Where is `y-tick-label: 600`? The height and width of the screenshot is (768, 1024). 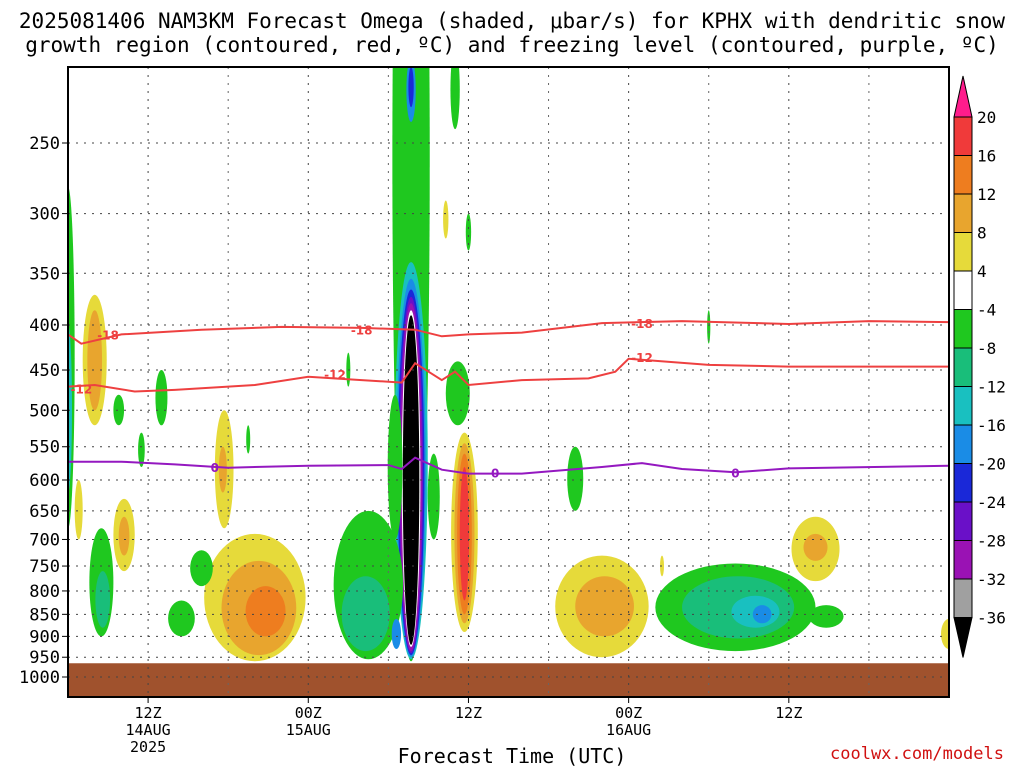
y-tick-label: 600 is located at coordinates (44, 481).